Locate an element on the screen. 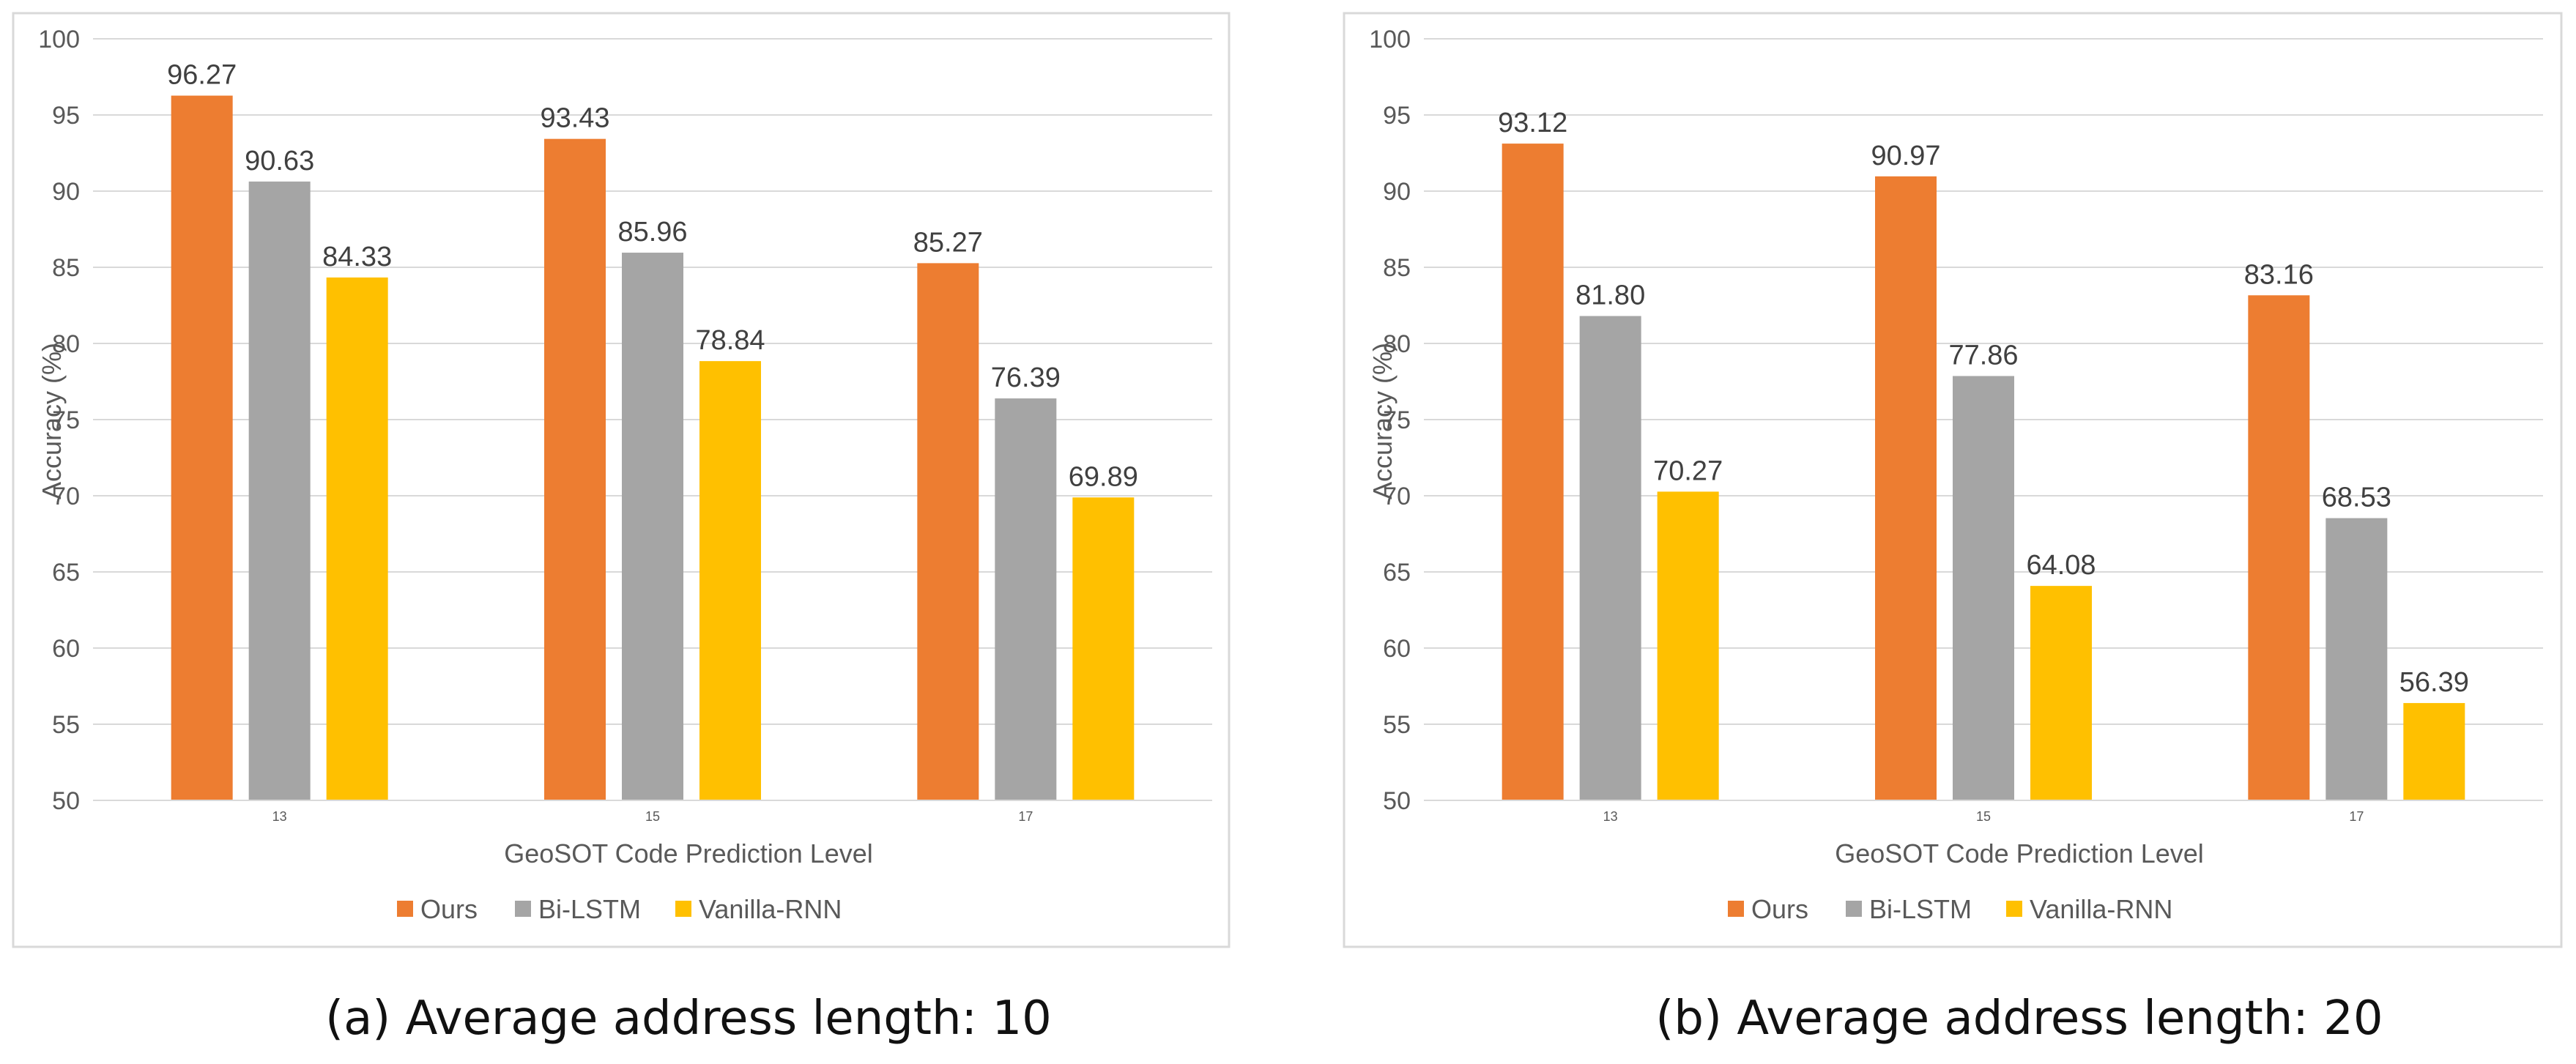  x-axis-label-a: GeoSOT Code Prediction Level is located at coordinates (688, 853).